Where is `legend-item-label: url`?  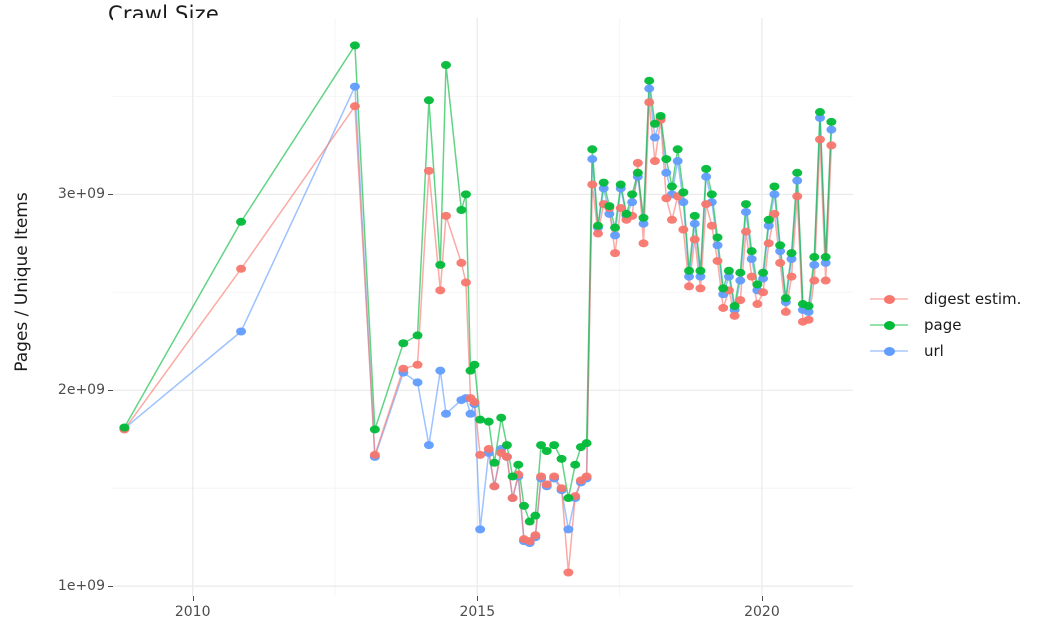
legend-item-label: url is located at coordinates (934, 351).